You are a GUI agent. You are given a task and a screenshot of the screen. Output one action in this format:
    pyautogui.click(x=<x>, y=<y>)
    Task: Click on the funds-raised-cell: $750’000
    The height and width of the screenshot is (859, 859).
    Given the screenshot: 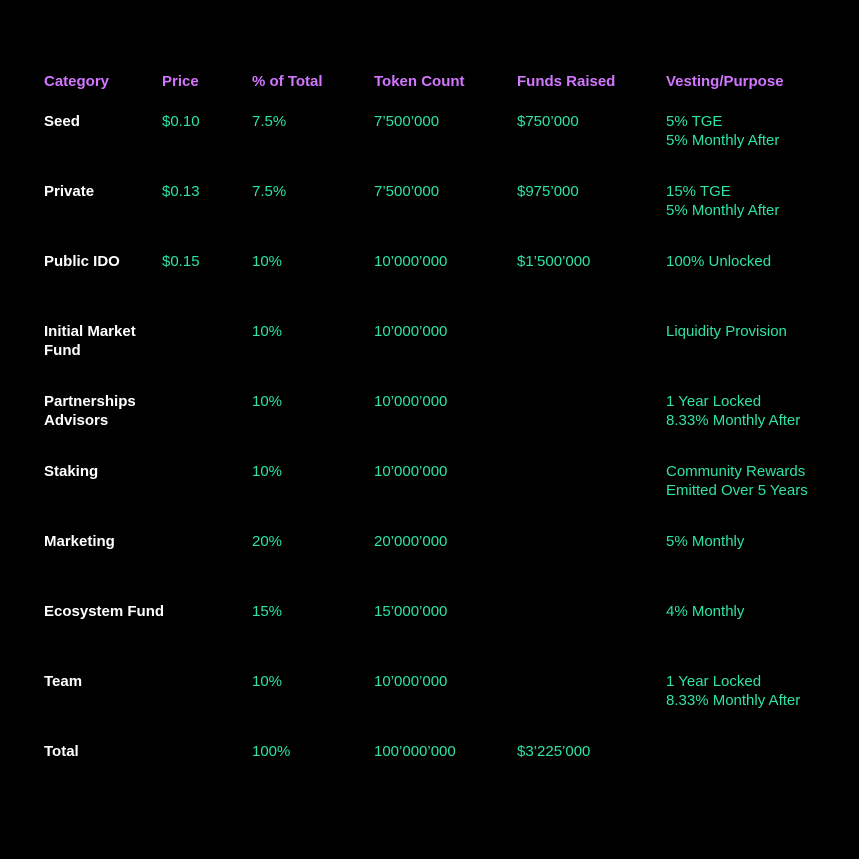 What is the action you would take?
    pyautogui.click(x=548, y=121)
    